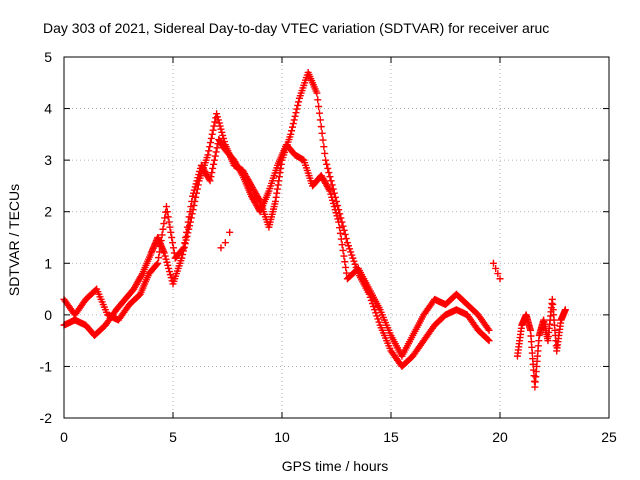 This screenshot has height=480, width=640. Describe the element at coordinates (609, 437) in the screenshot. I see `x-tick-label: 25` at that location.